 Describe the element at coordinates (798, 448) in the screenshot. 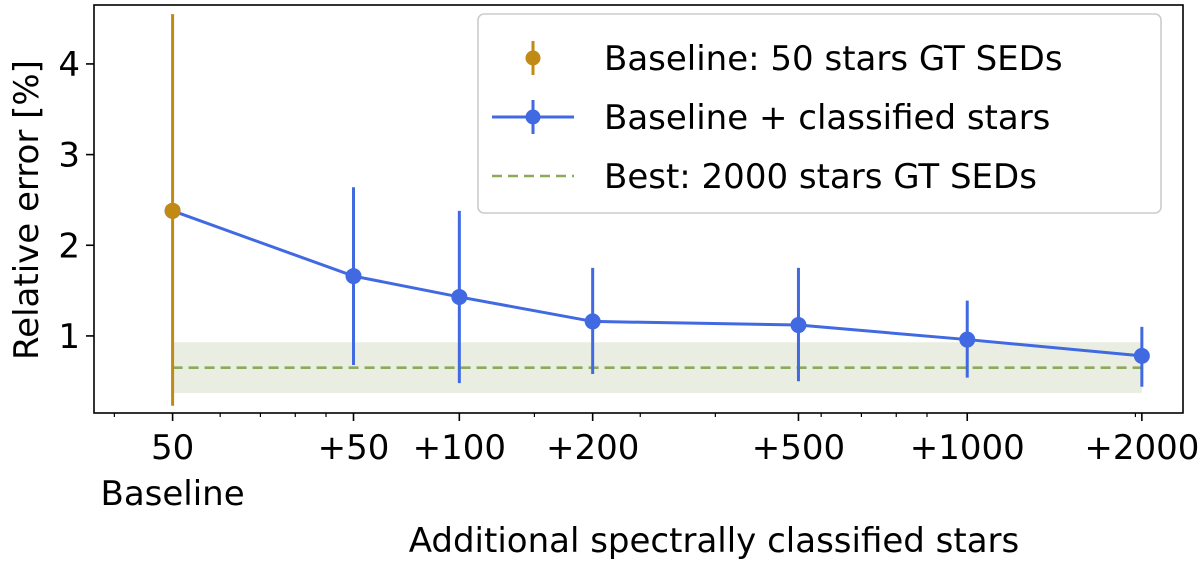

I see `x-tick-label-4: +500` at that location.